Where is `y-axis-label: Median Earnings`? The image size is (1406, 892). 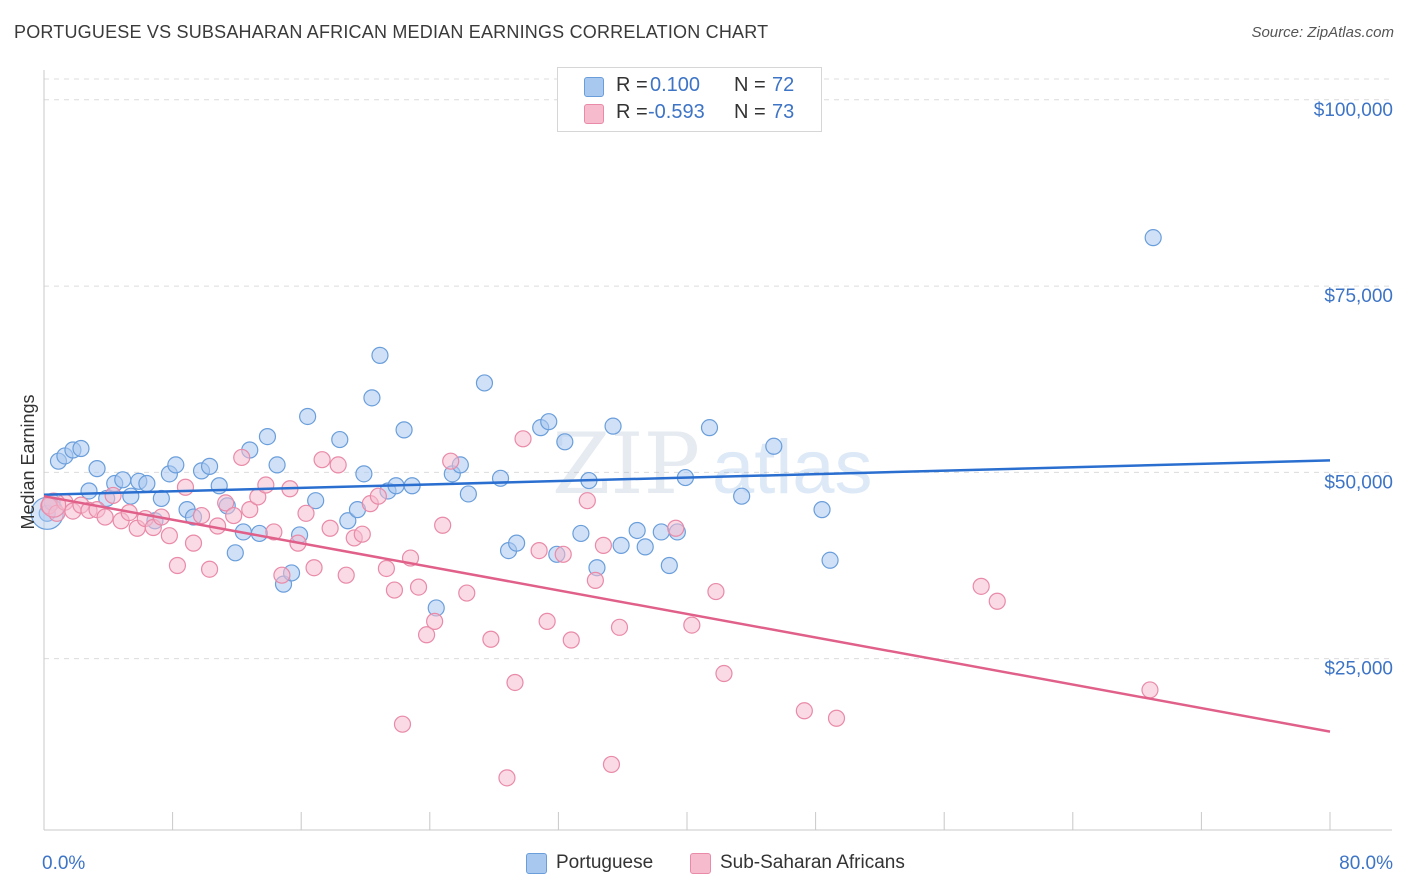
y-axis-label: Median Earnings is located at coordinates (28, 461).